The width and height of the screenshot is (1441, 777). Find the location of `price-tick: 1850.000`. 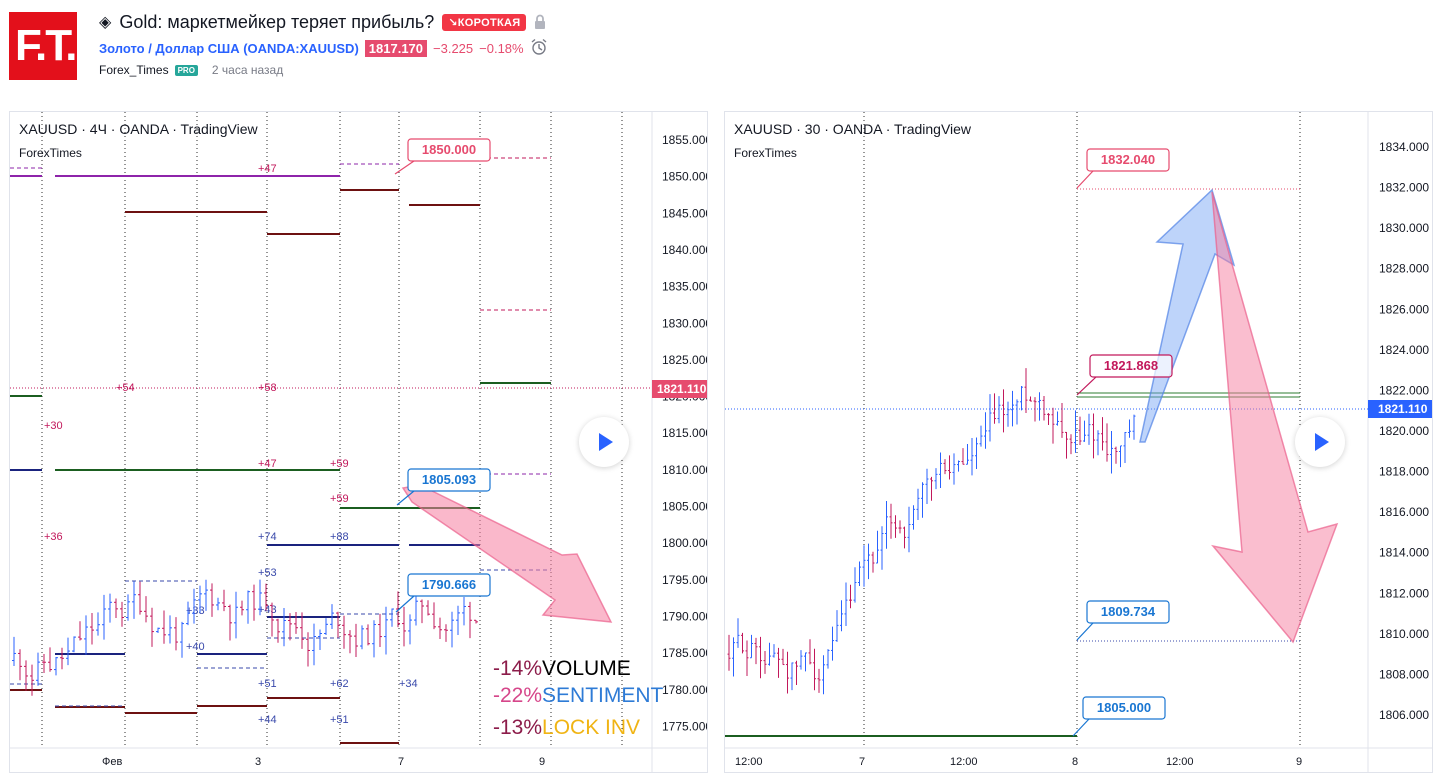

price-tick: 1850.000 is located at coordinates (685, 177).